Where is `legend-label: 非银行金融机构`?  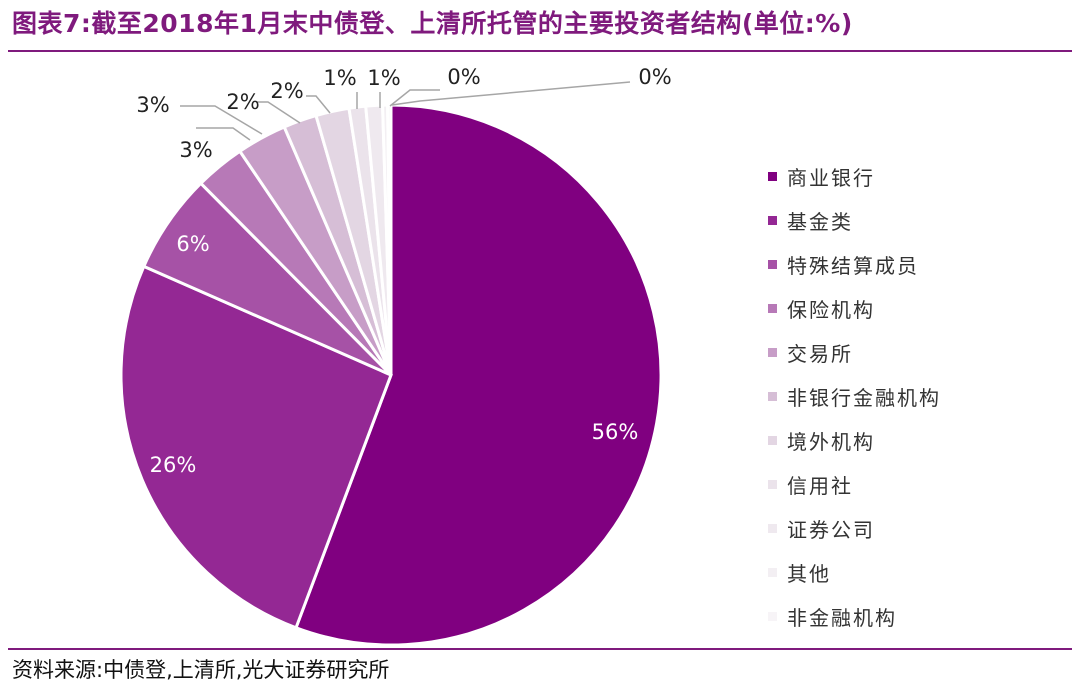 legend-label: 非银行金融机构 is located at coordinates (864, 397).